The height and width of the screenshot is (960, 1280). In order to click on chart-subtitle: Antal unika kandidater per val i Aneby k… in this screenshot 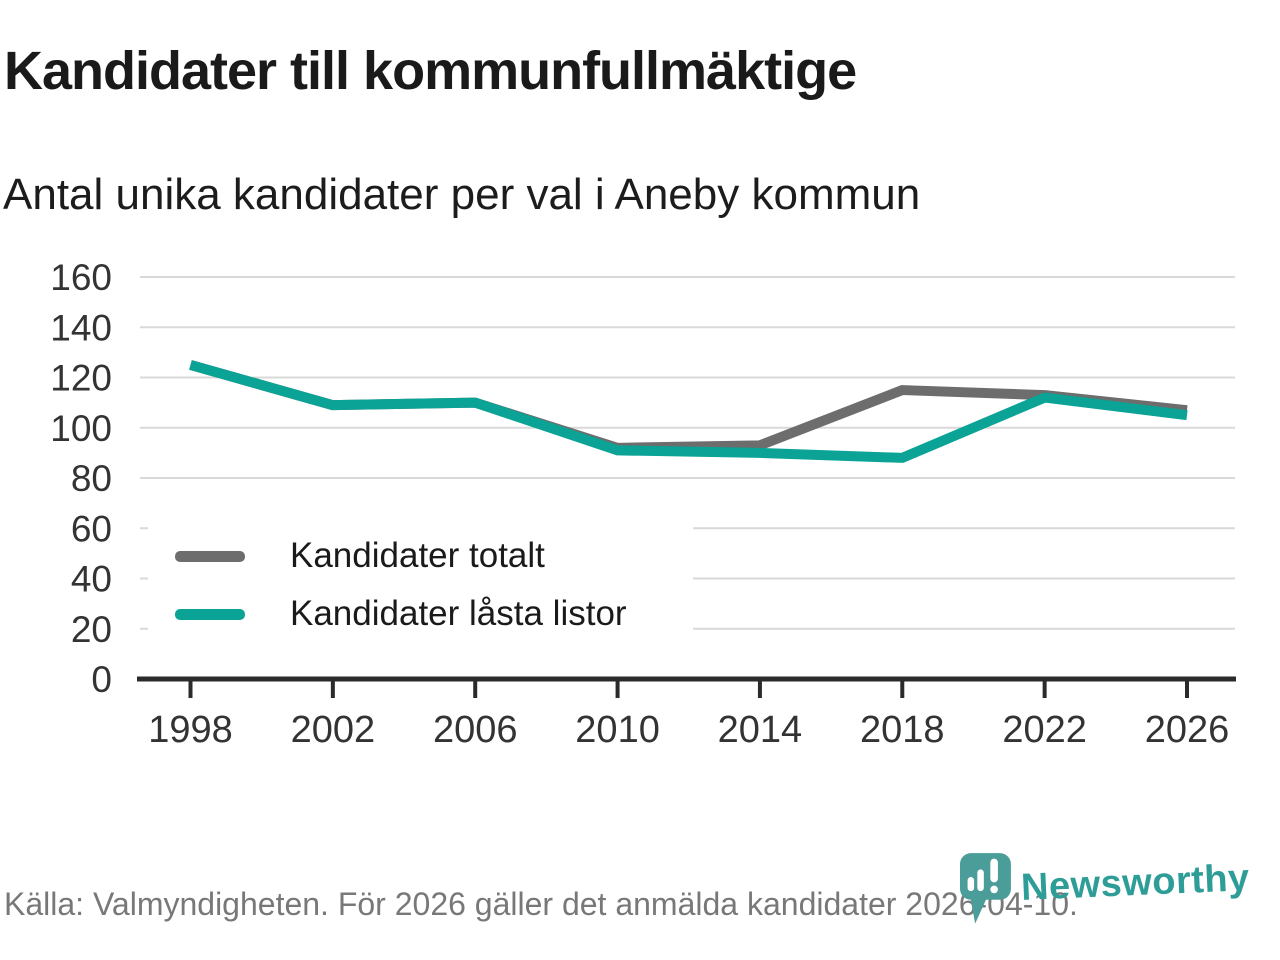, I will do `click(462, 194)`.